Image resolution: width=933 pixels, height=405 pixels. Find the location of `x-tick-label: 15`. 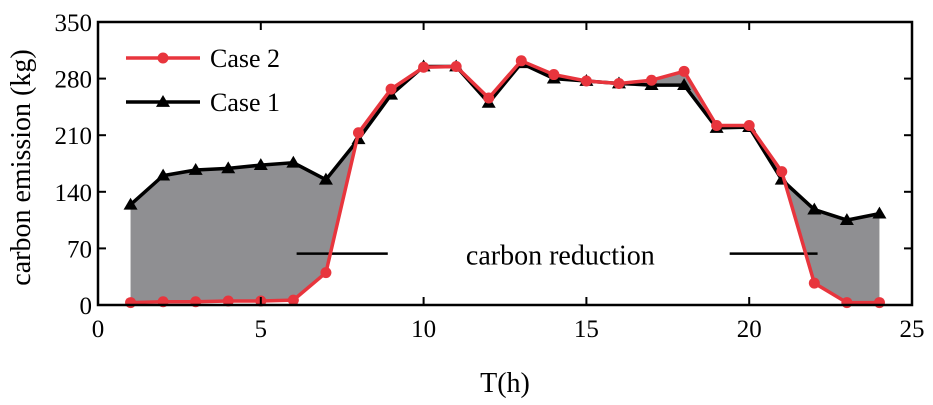

x-tick-label: 15 is located at coordinates (586, 329).